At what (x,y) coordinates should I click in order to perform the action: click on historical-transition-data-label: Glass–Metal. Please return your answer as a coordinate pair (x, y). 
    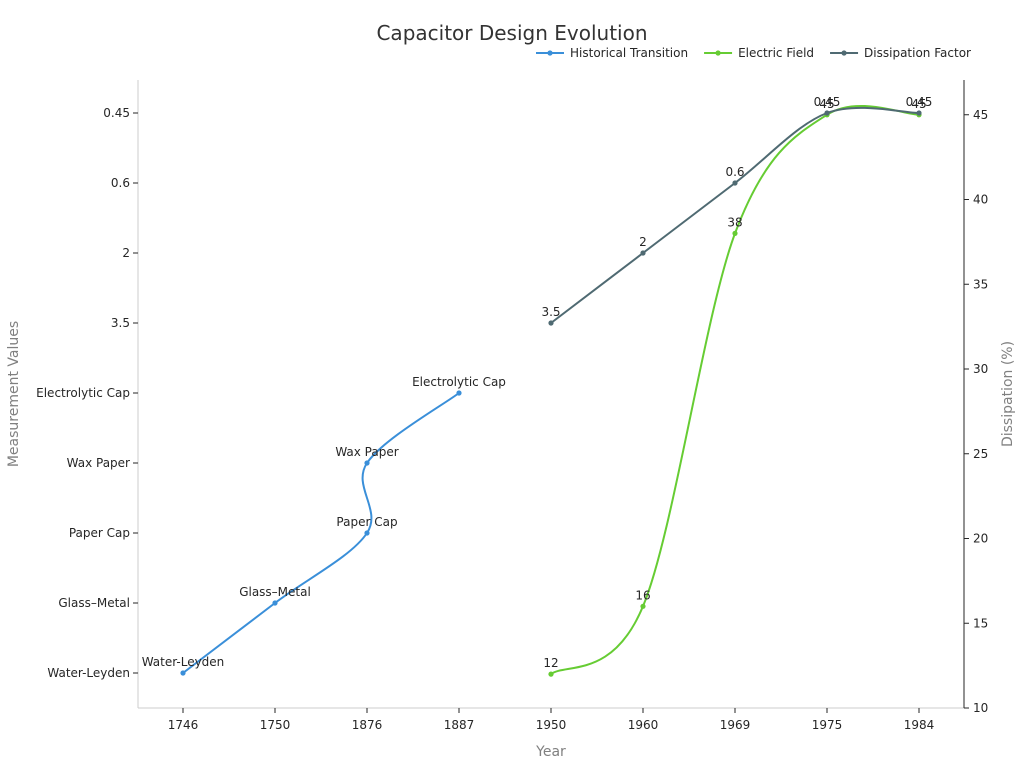
    Looking at the image, I should click on (275, 592).